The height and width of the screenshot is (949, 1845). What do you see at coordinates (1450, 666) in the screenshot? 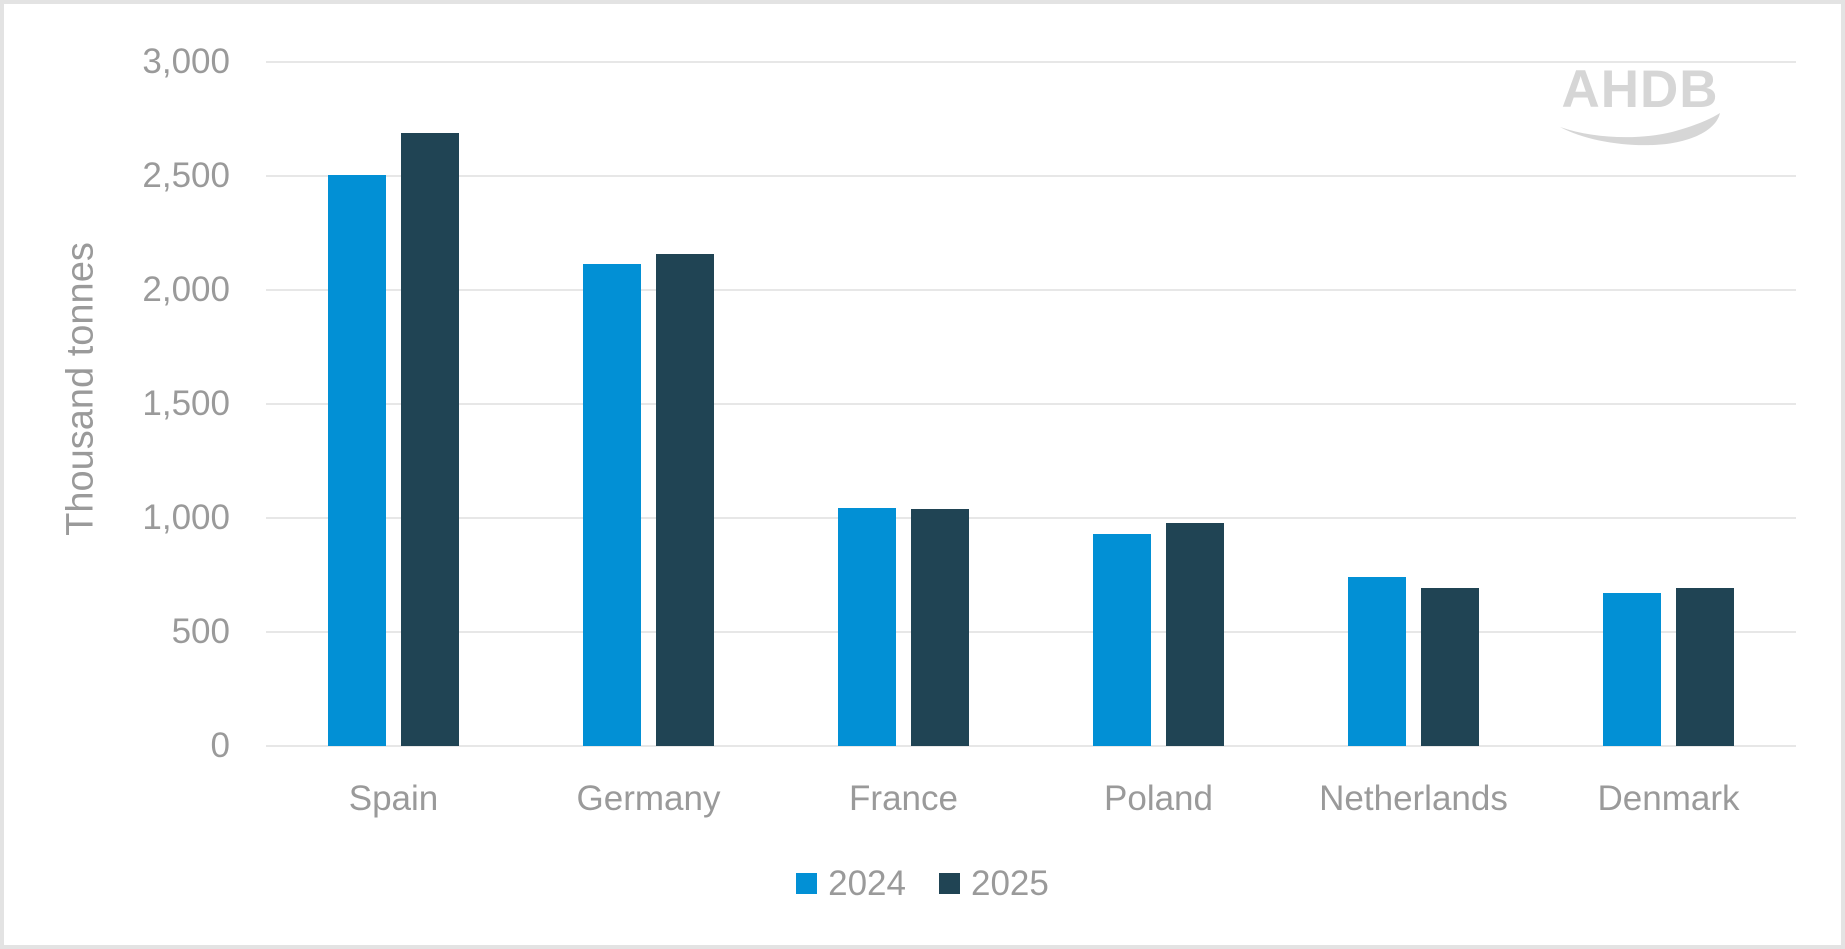
I see `bar-netherlands-2025` at bounding box center [1450, 666].